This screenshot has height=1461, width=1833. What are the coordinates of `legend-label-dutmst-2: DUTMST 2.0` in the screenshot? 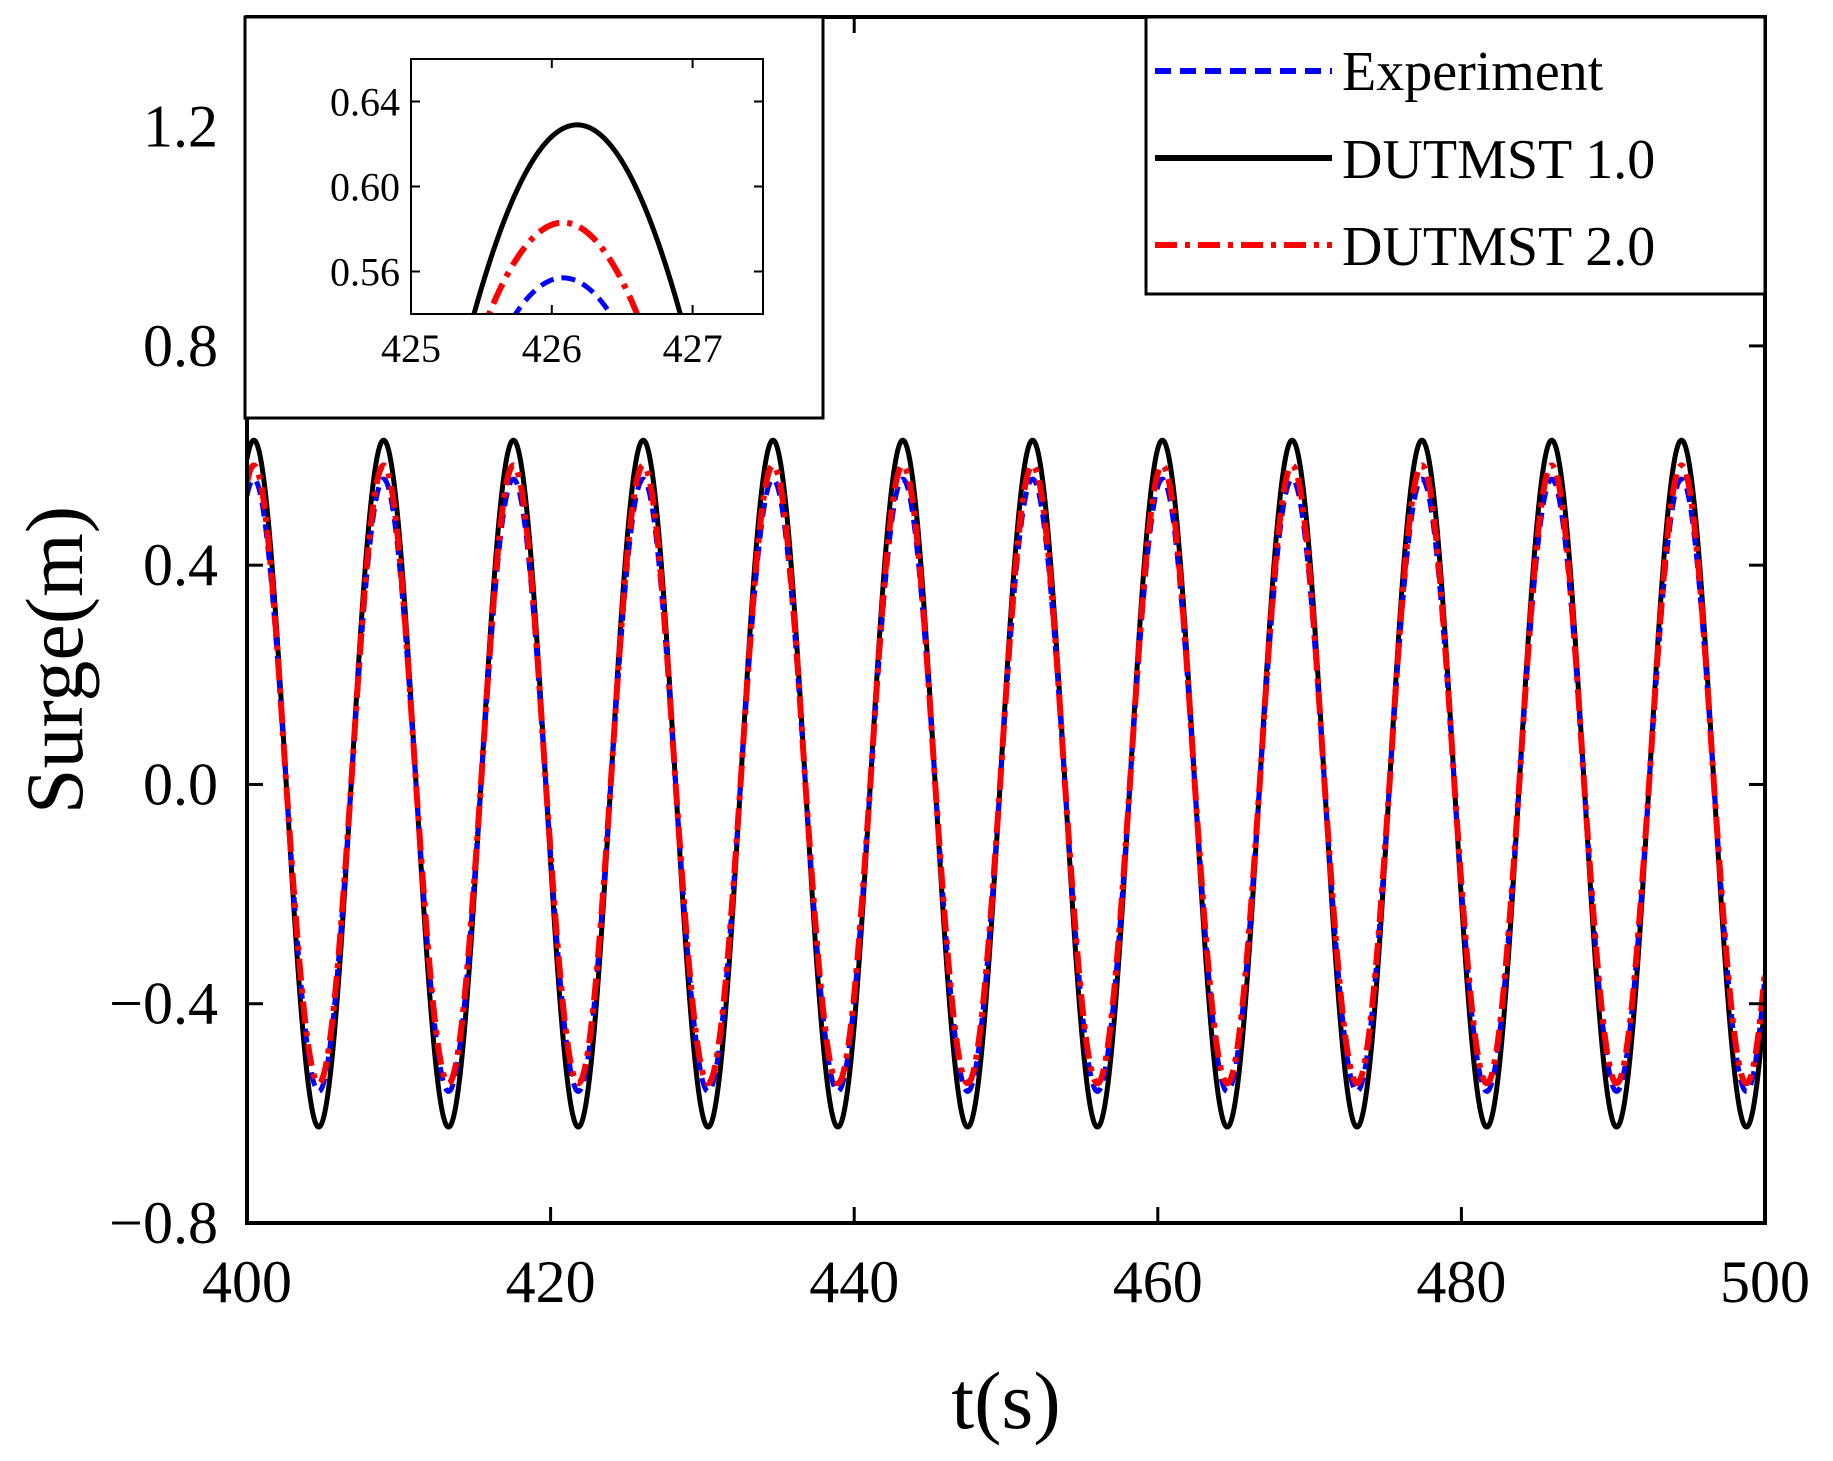 It's located at (1498, 247).